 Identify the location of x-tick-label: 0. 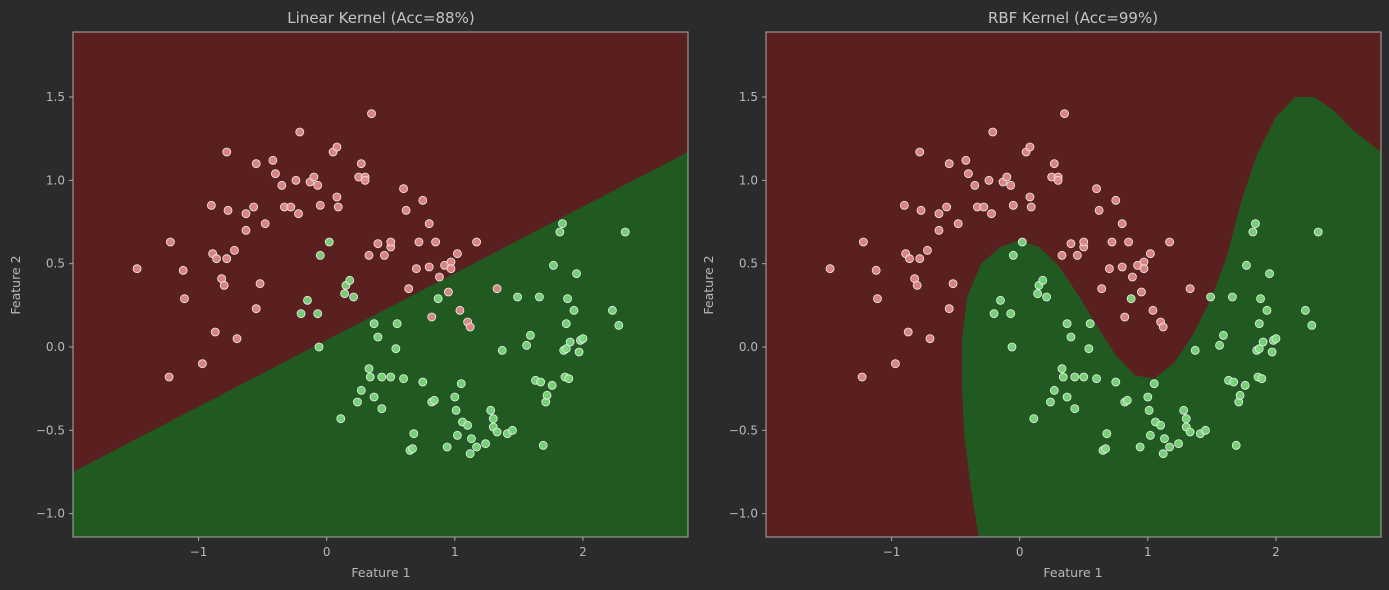
(327, 552).